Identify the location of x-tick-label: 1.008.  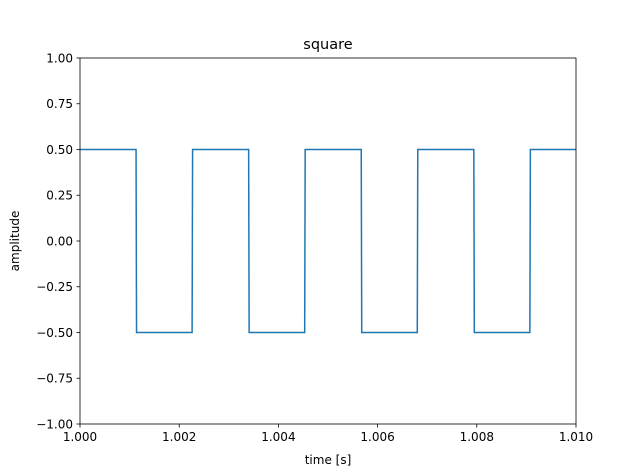
(477, 437).